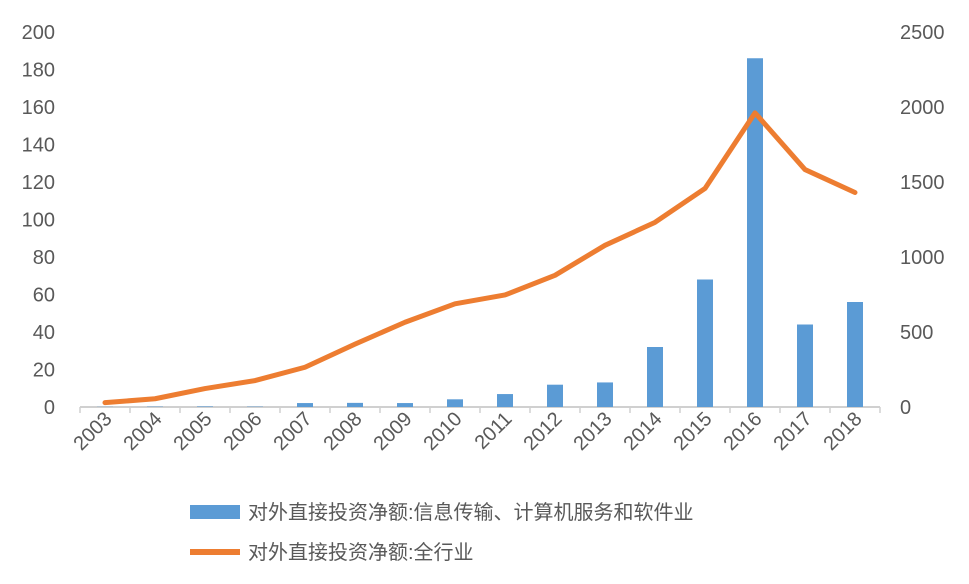 The height and width of the screenshot is (584, 969). I want to click on legend-bar-swatch, so click(215, 512).